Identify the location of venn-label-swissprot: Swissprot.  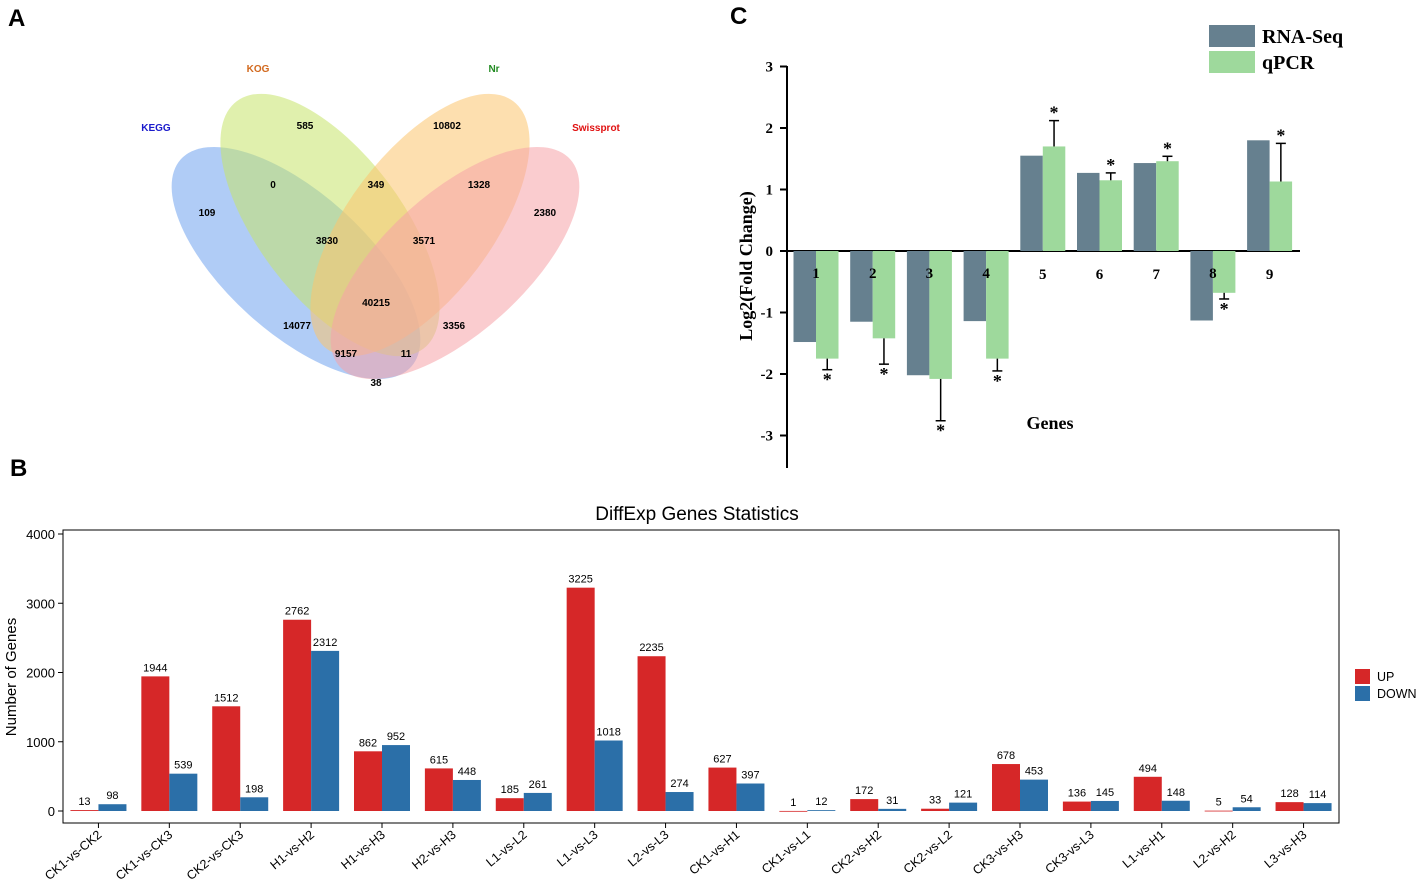
(596, 128).